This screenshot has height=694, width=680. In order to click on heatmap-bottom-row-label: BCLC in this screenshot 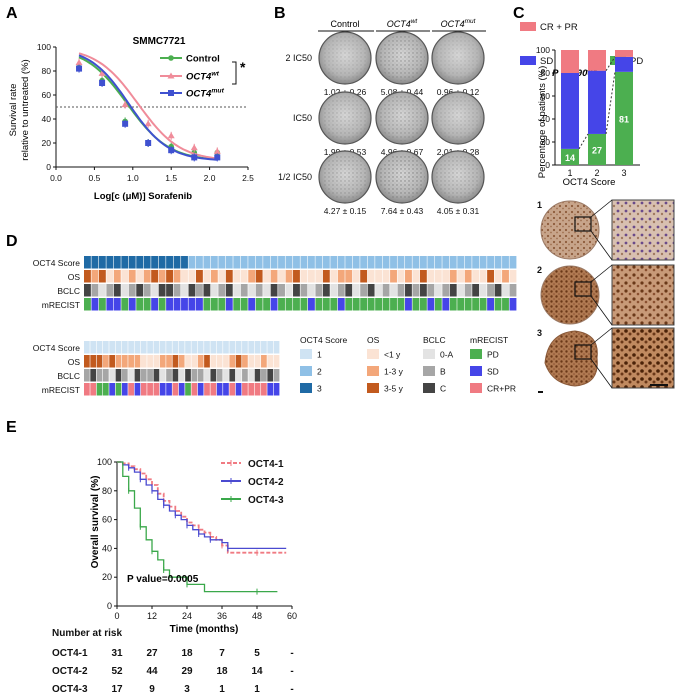, I will do `click(68, 376)`.